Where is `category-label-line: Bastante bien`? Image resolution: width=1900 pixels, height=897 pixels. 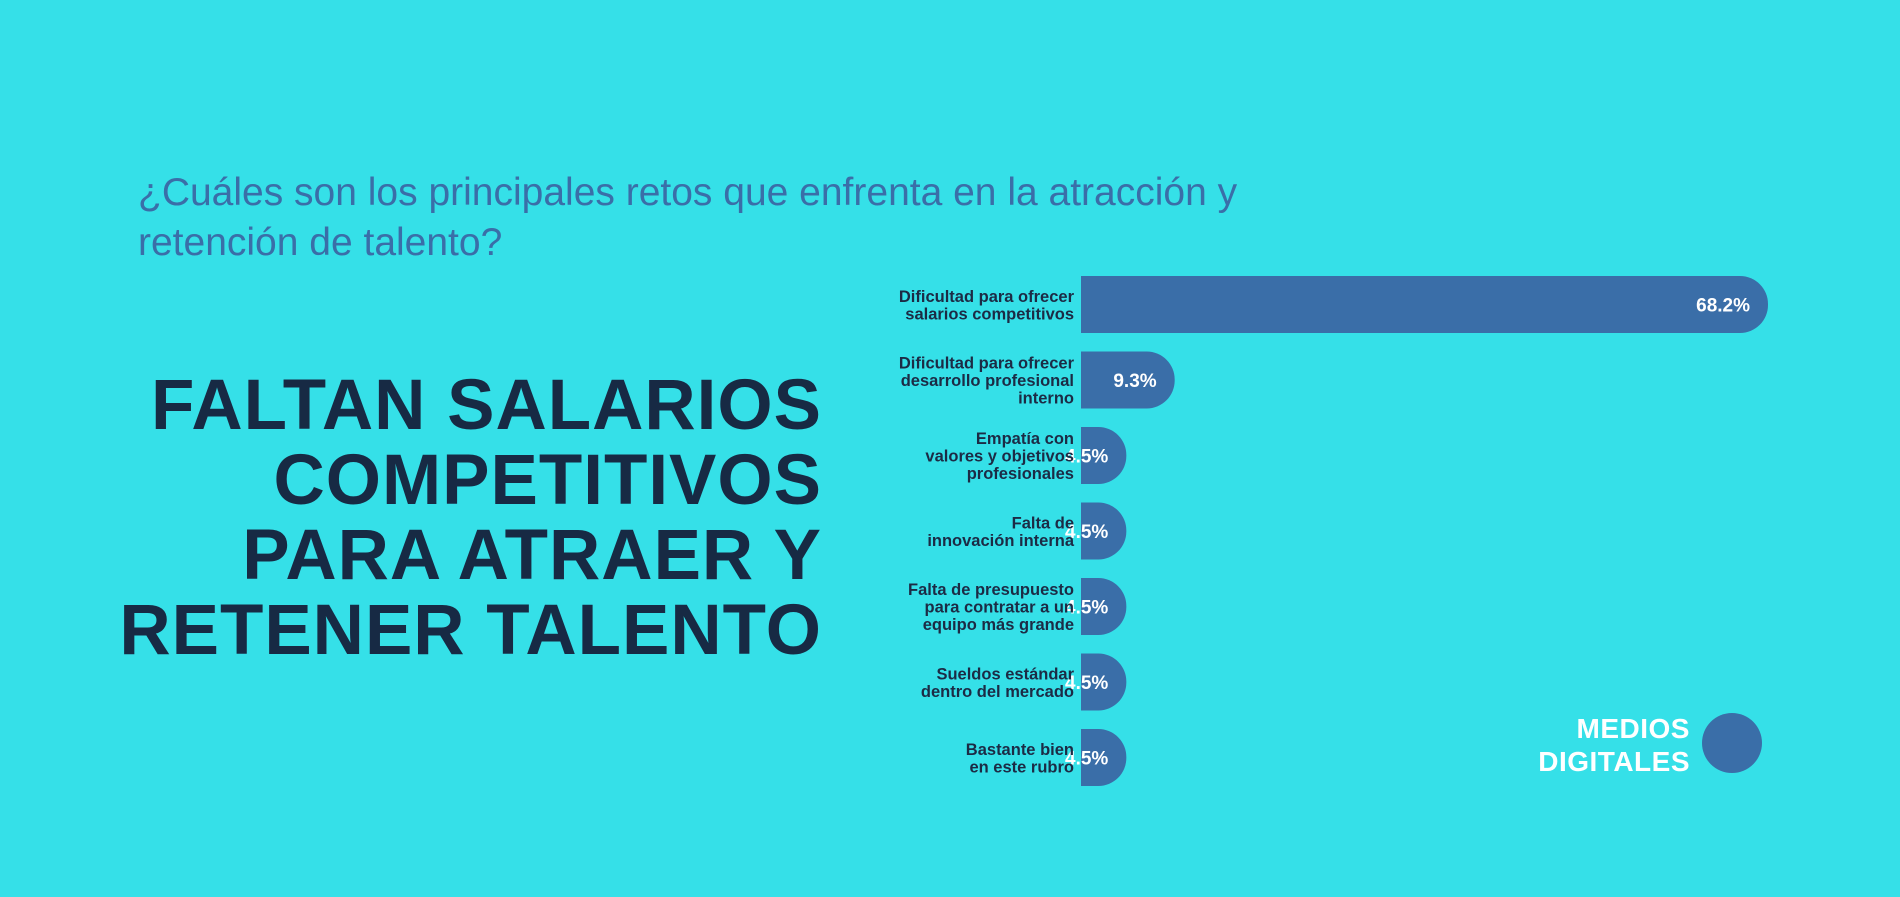 category-label-line: Bastante bien is located at coordinates (1020, 750).